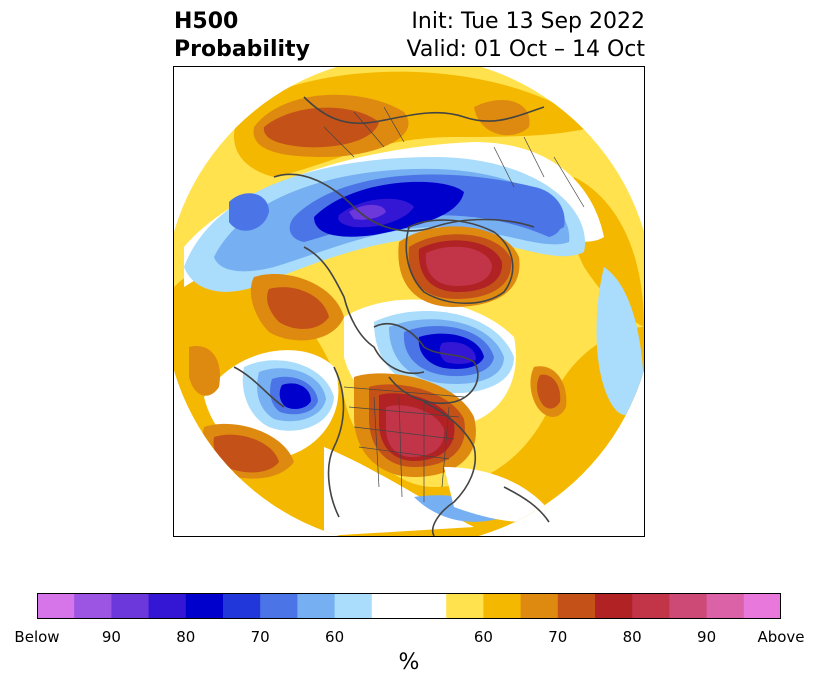 The height and width of the screenshot is (686, 819). I want to click on colorbar, so click(409, 606).